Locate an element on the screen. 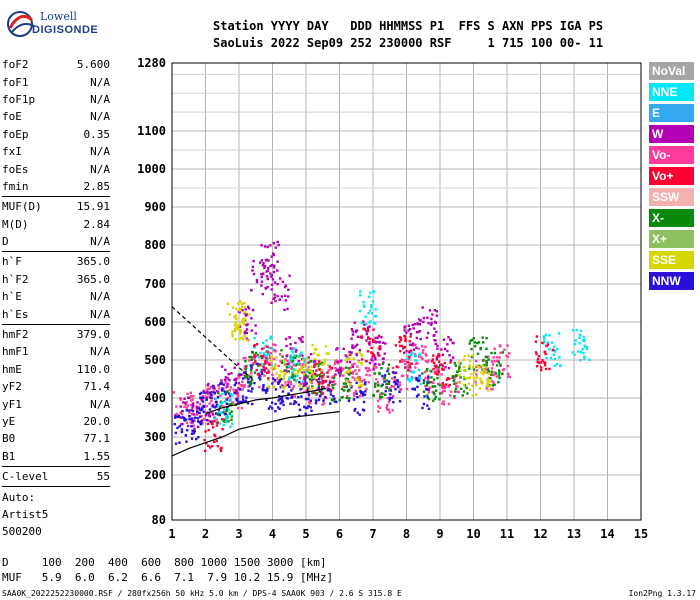 The width and height of the screenshot is (700, 600). x-tick-label: 1 is located at coordinates (171, 534).